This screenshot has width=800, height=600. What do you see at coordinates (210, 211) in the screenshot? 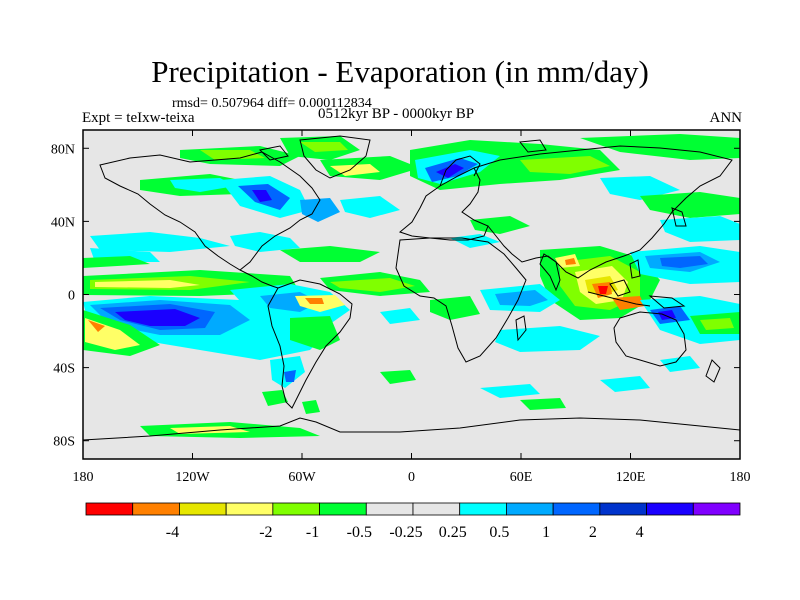
I see `north-america-outline` at bounding box center [210, 211].